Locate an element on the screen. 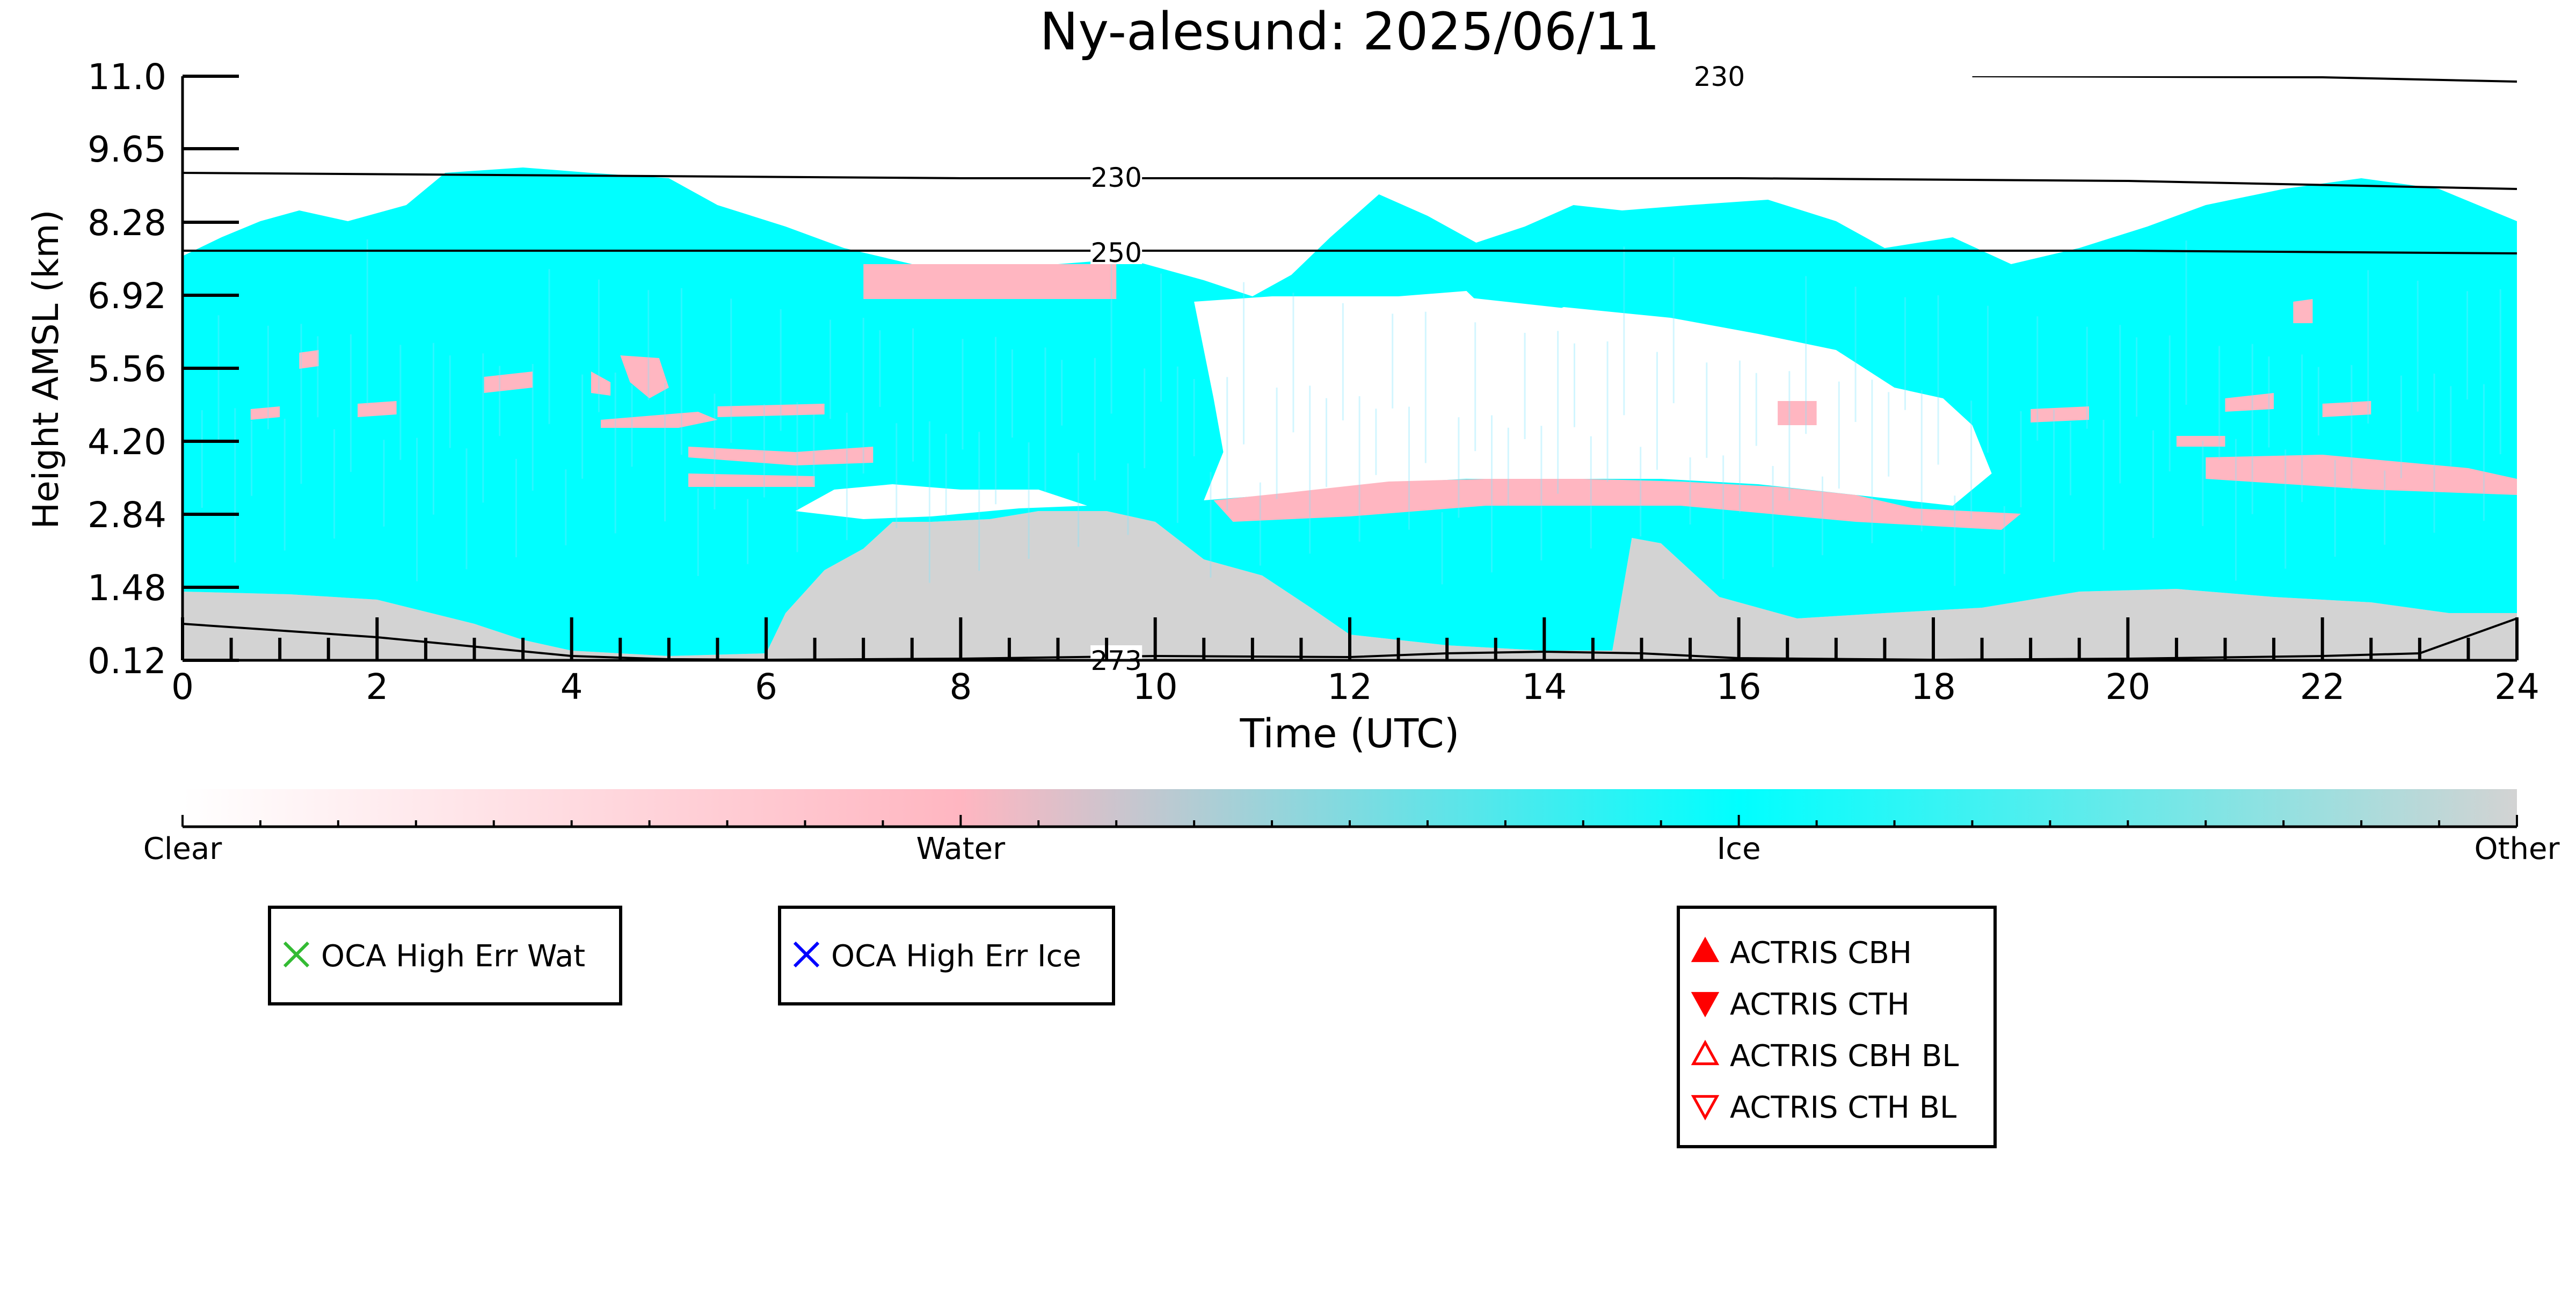 This screenshot has width=2576, height=1290. y-tick-label: 11.0 is located at coordinates (127, 77).